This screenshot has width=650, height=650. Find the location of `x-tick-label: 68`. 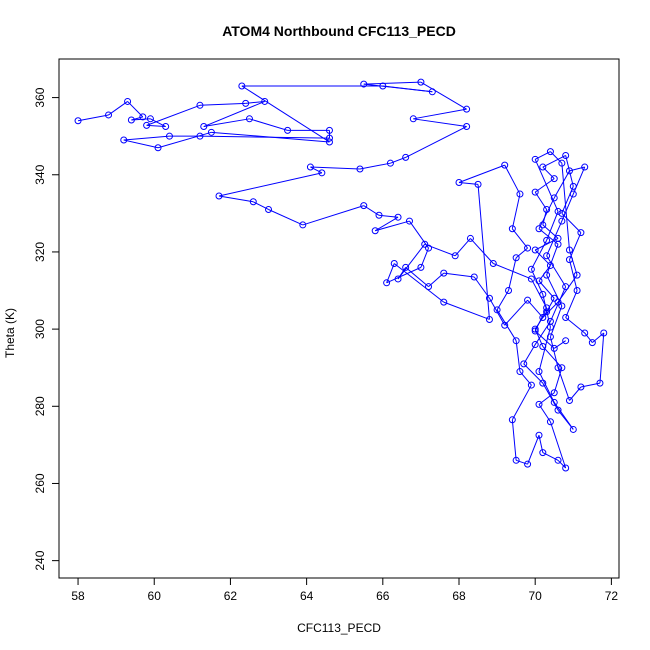

x-tick-label: 68 is located at coordinates (459, 596).